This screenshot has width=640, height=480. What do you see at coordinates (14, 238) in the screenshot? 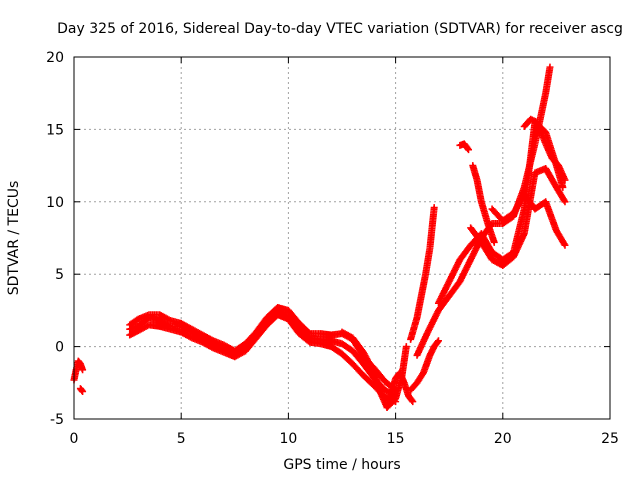
I see `y-axis-label: SDTVAR / TECUs` at bounding box center [14, 238].